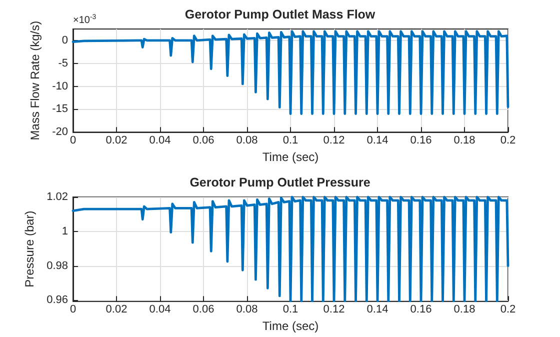 This screenshot has height=337, width=560. Describe the element at coordinates (57, 197) in the screenshot. I see `y-tick-label: 1.02` at that location.